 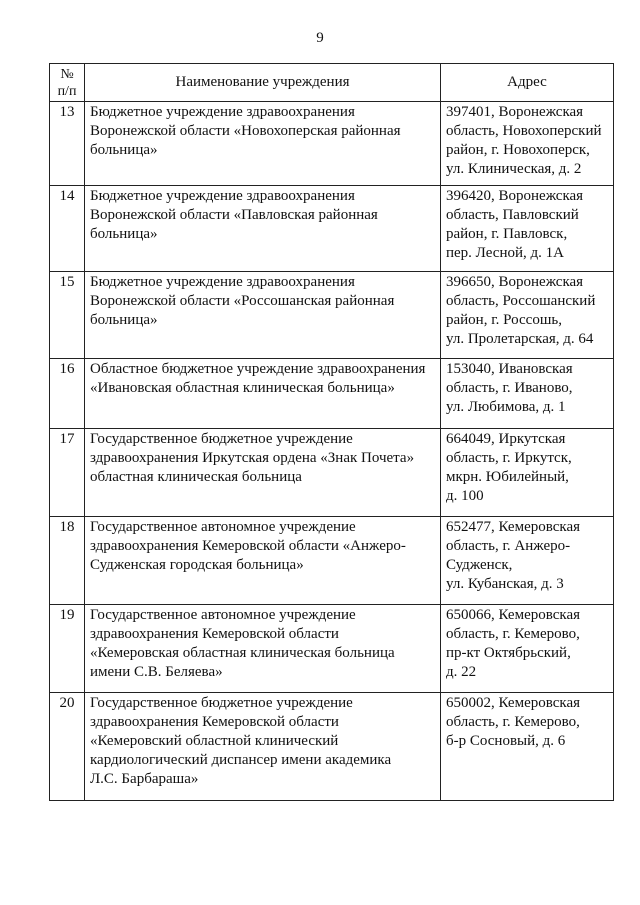 I want to click on address-line: ул. Любимова, д. 1, so click(x=506, y=407).